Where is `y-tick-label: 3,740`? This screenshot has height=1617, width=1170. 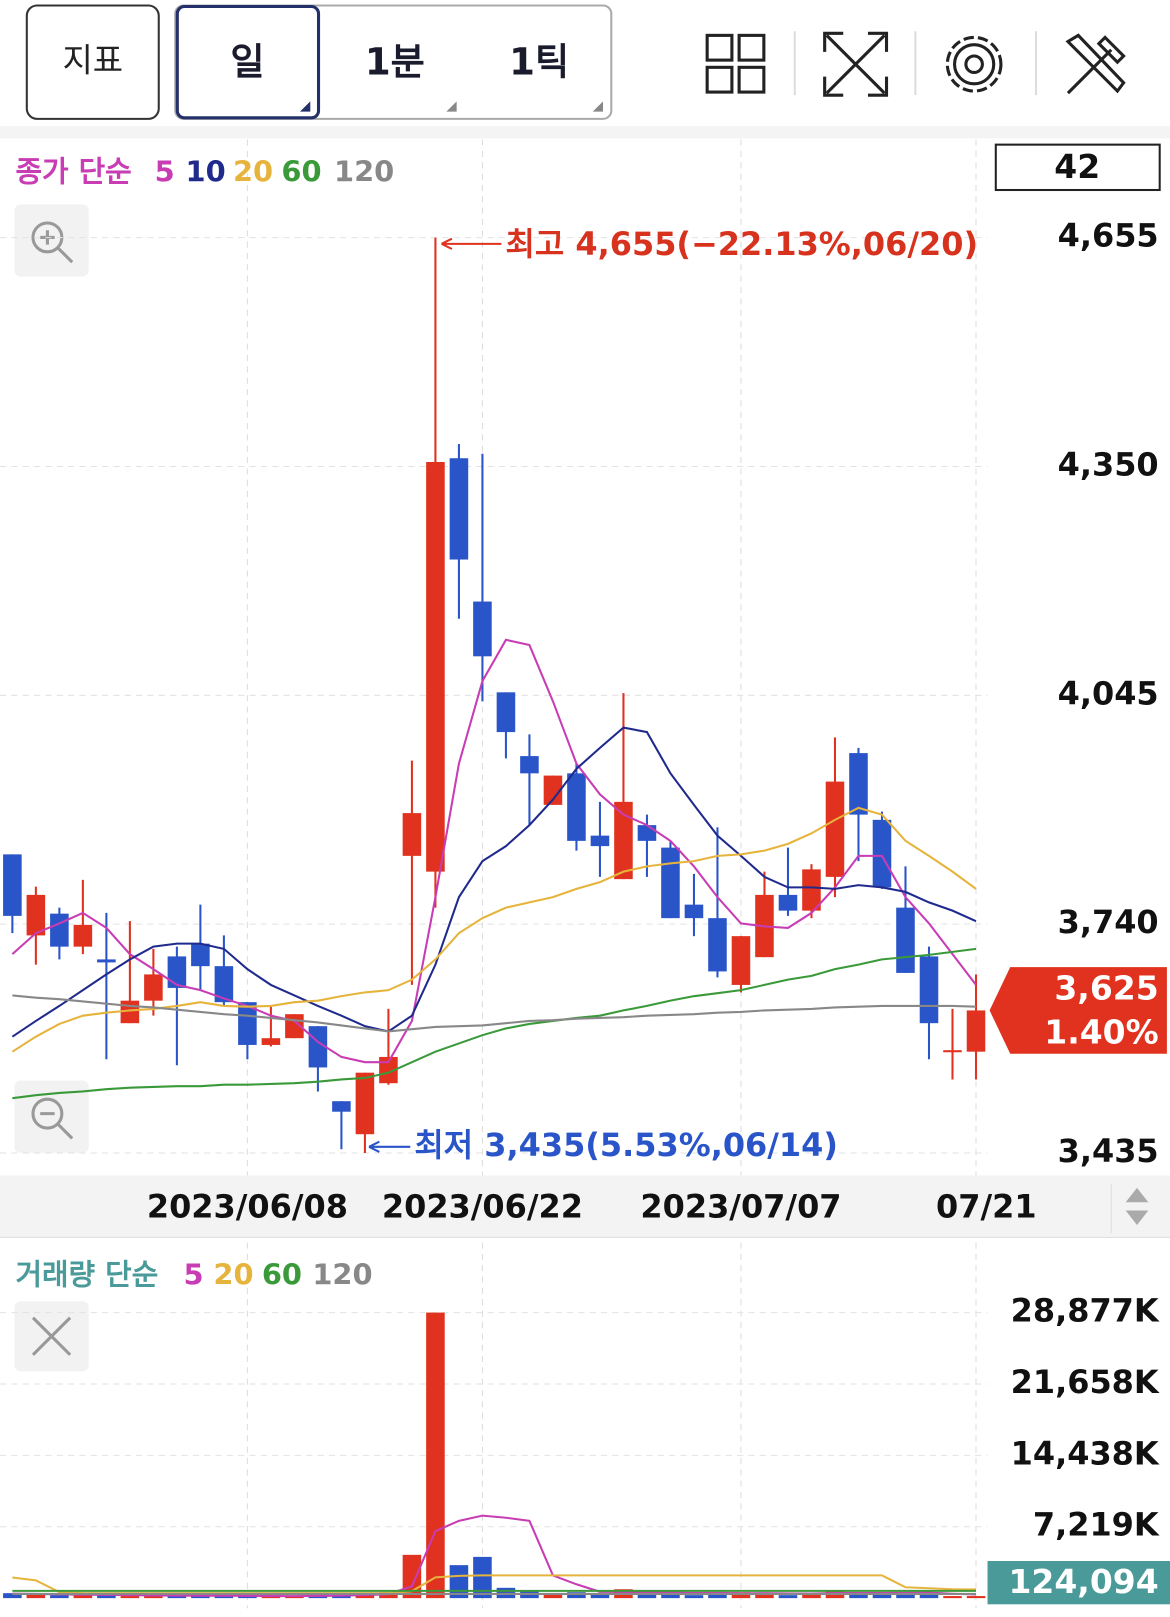
y-tick-label: 3,740 is located at coordinates (1108, 922).